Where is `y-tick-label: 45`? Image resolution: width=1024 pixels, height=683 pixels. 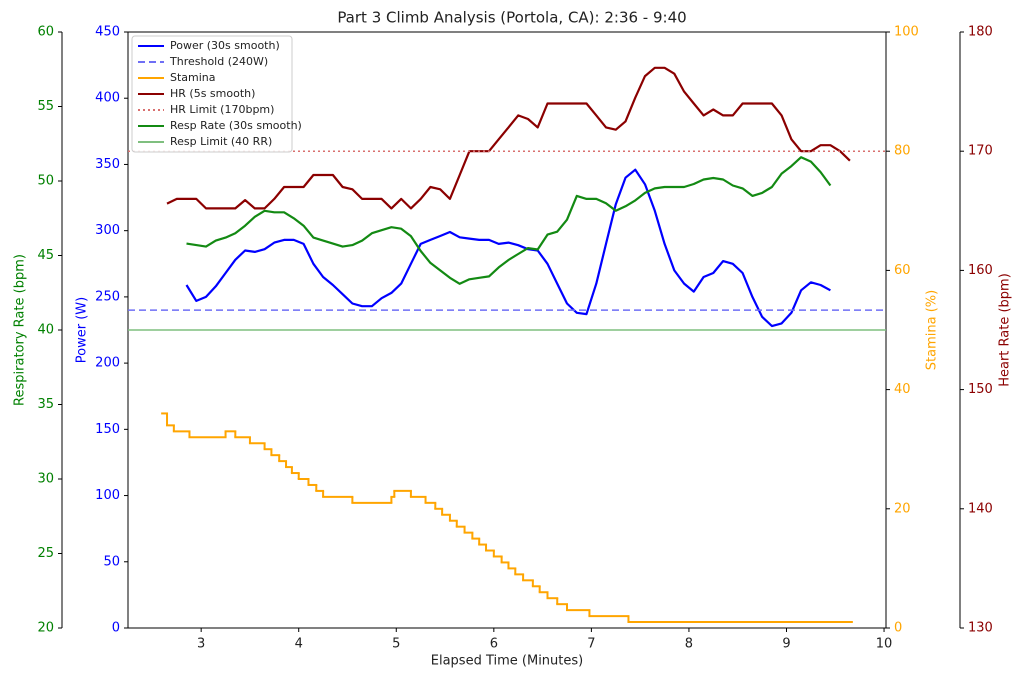 y-tick-label: 45 is located at coordinates (45, 255).